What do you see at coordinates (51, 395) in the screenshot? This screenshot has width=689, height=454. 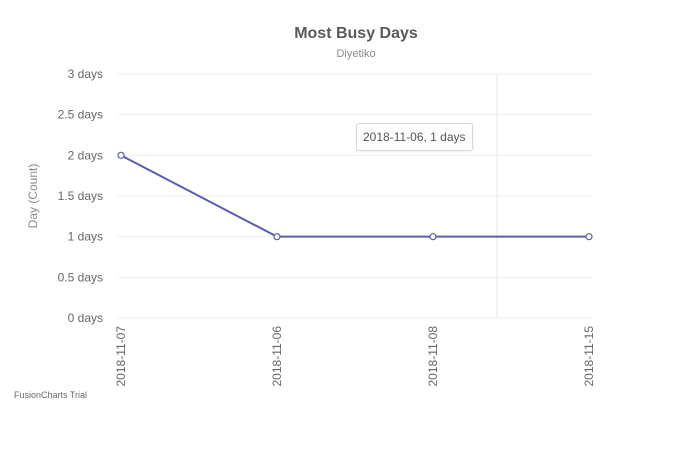 I see `trial-watermark: FusionCharts Trial` at bounding box center [51, 395].